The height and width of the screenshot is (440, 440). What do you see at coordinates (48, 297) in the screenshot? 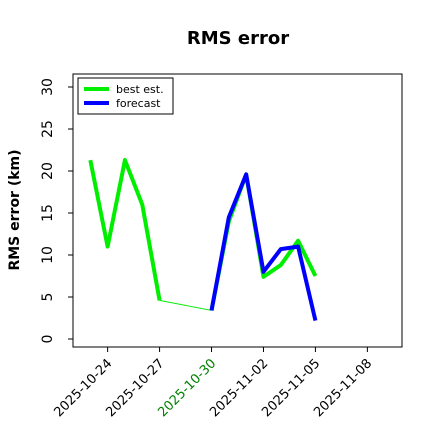
I see `y-tick-label: 5` at bounding box center [48, 297].